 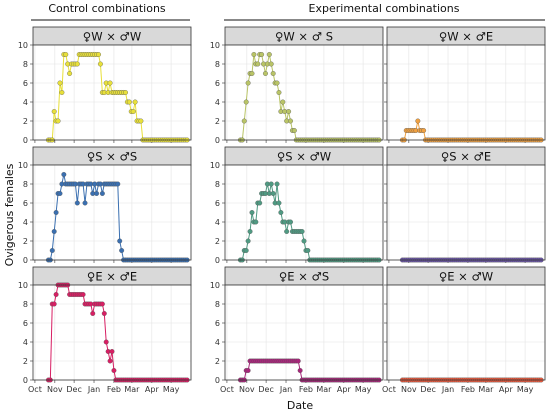 What do you see at coordinates (227, 389) in the screenshot?
I see `x-tick-label: Oct` at bounding box center [227, 389].